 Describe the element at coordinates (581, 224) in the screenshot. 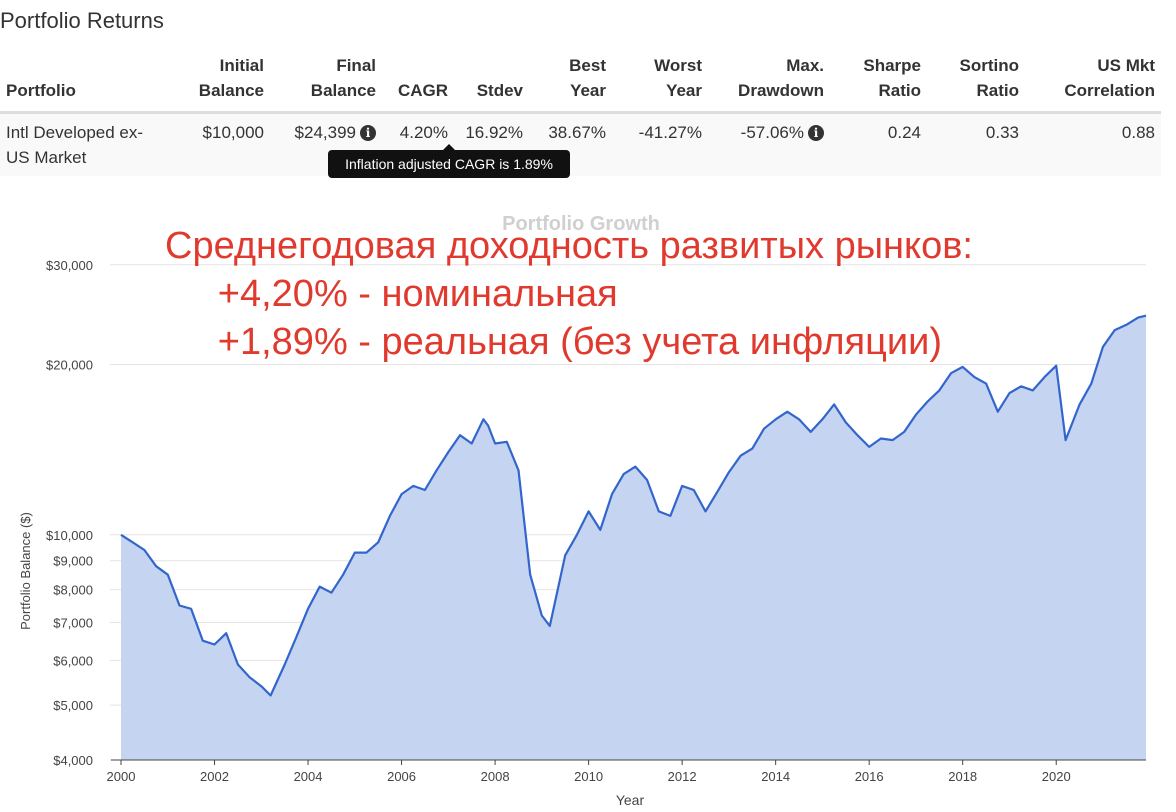

I see `chart-title: Portfolio Growth` at that location.